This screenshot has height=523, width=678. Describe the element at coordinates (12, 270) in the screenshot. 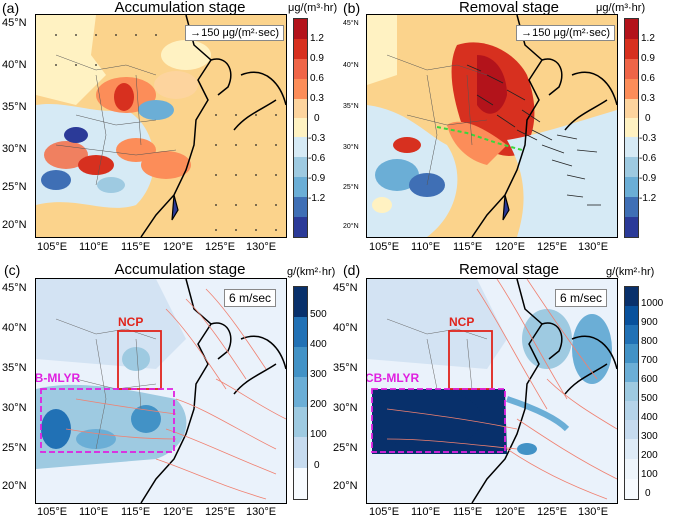

I see `panel-label: (c)` at that location.